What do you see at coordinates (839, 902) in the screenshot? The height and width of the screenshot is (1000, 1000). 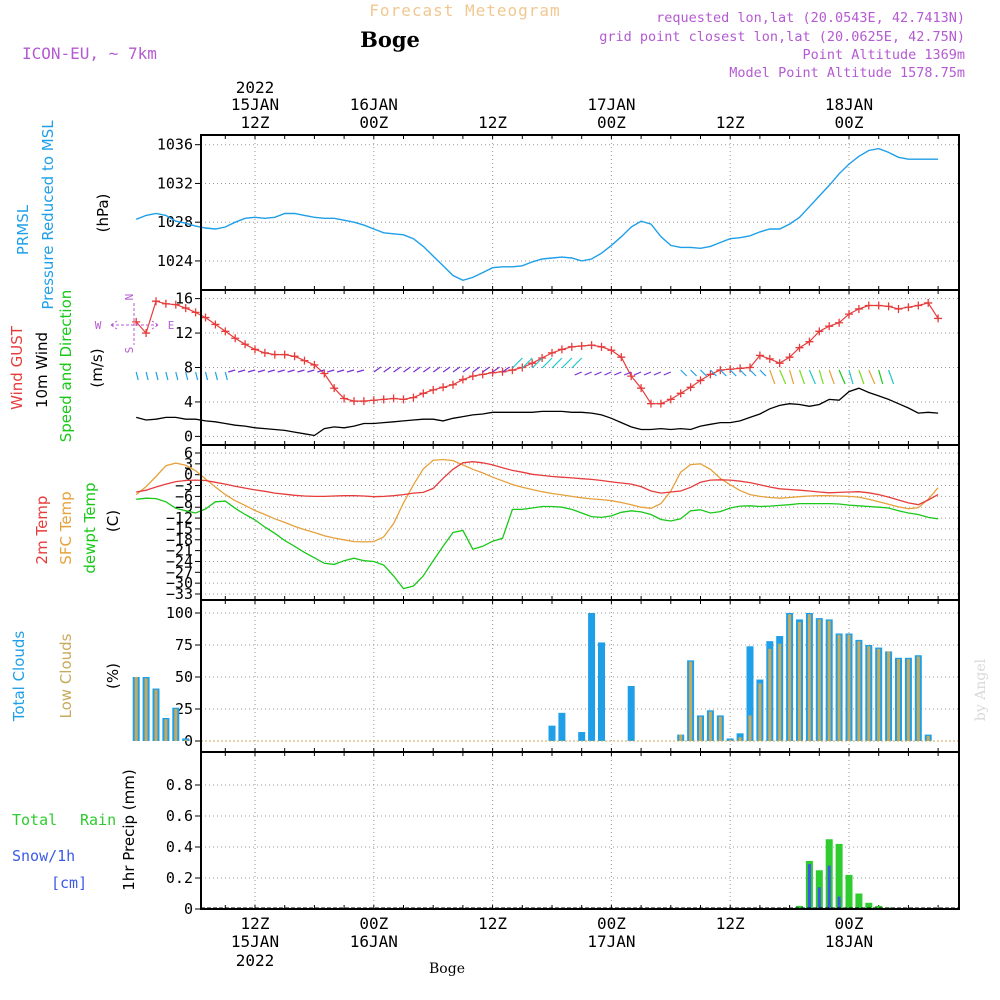 I see `snow-bar` at bounding box center [839, 902].